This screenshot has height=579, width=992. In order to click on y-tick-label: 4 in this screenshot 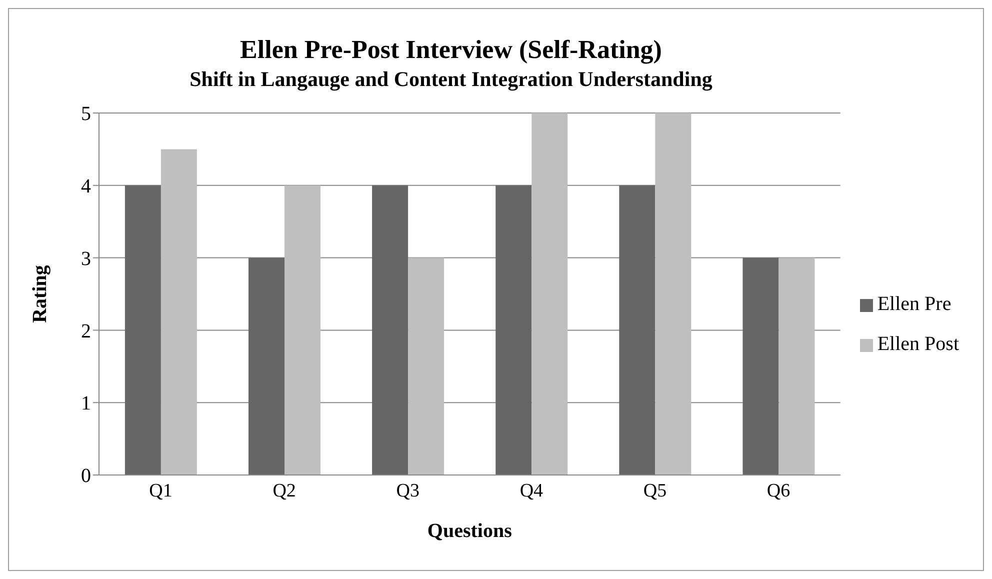, I will do `click(86, 187)`.